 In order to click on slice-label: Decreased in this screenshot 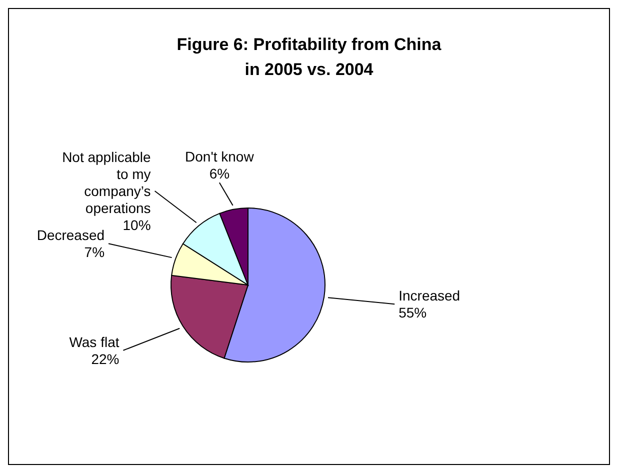, I will do `click(70, 235)`.